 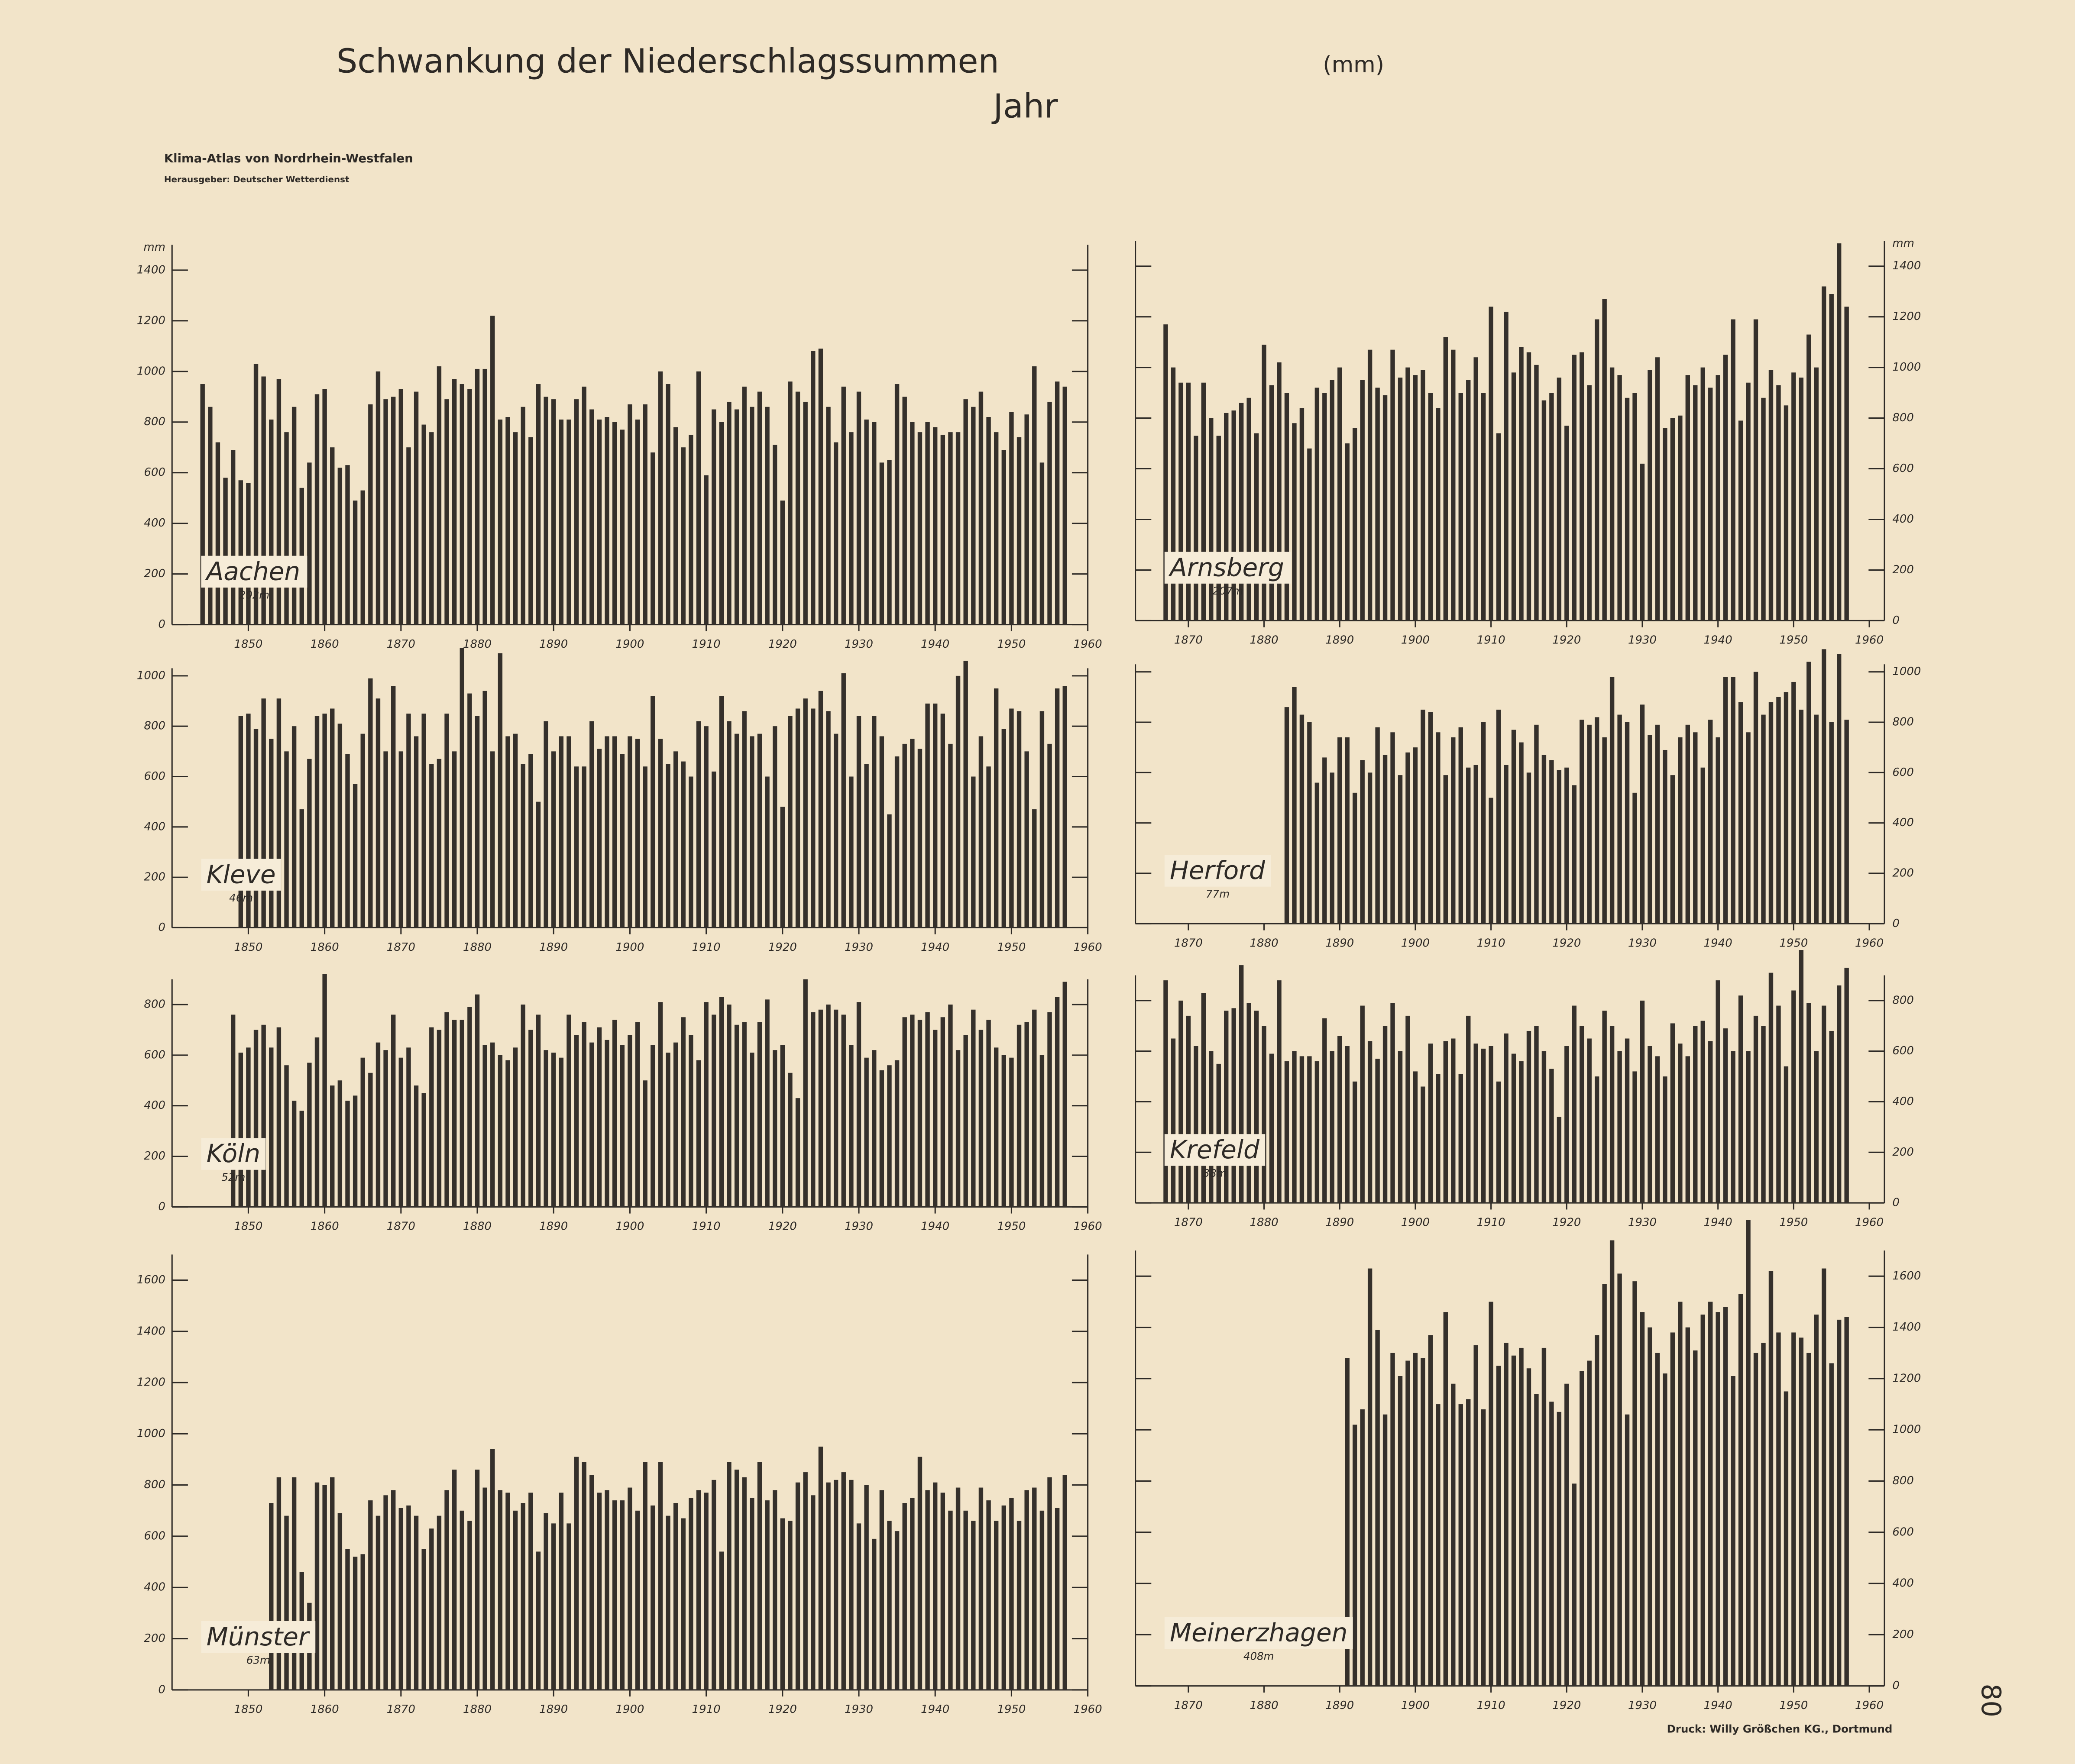 What do you see at coordinates (668, 61) in the screenshot?
I see `main-title: Schwankung der Niederschlagssummen` at bounding box center [668, 61].